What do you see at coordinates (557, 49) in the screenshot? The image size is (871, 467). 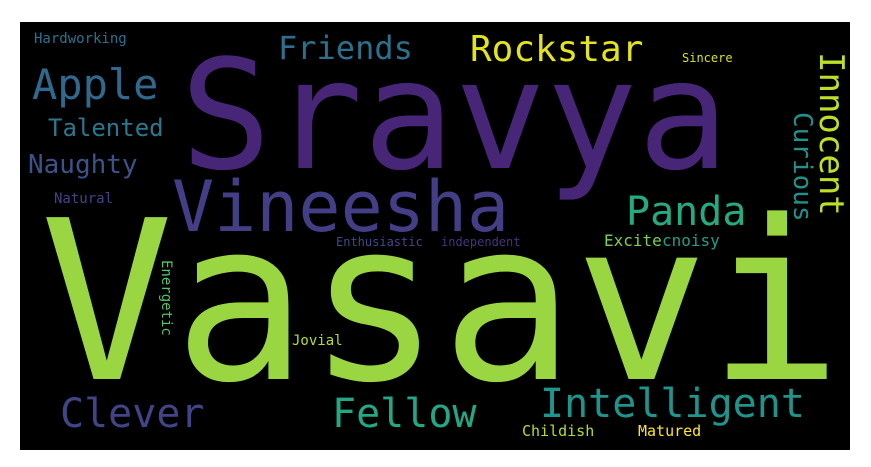 I see `word-rockstar: Rockstar` at bounding box center [557, 49].